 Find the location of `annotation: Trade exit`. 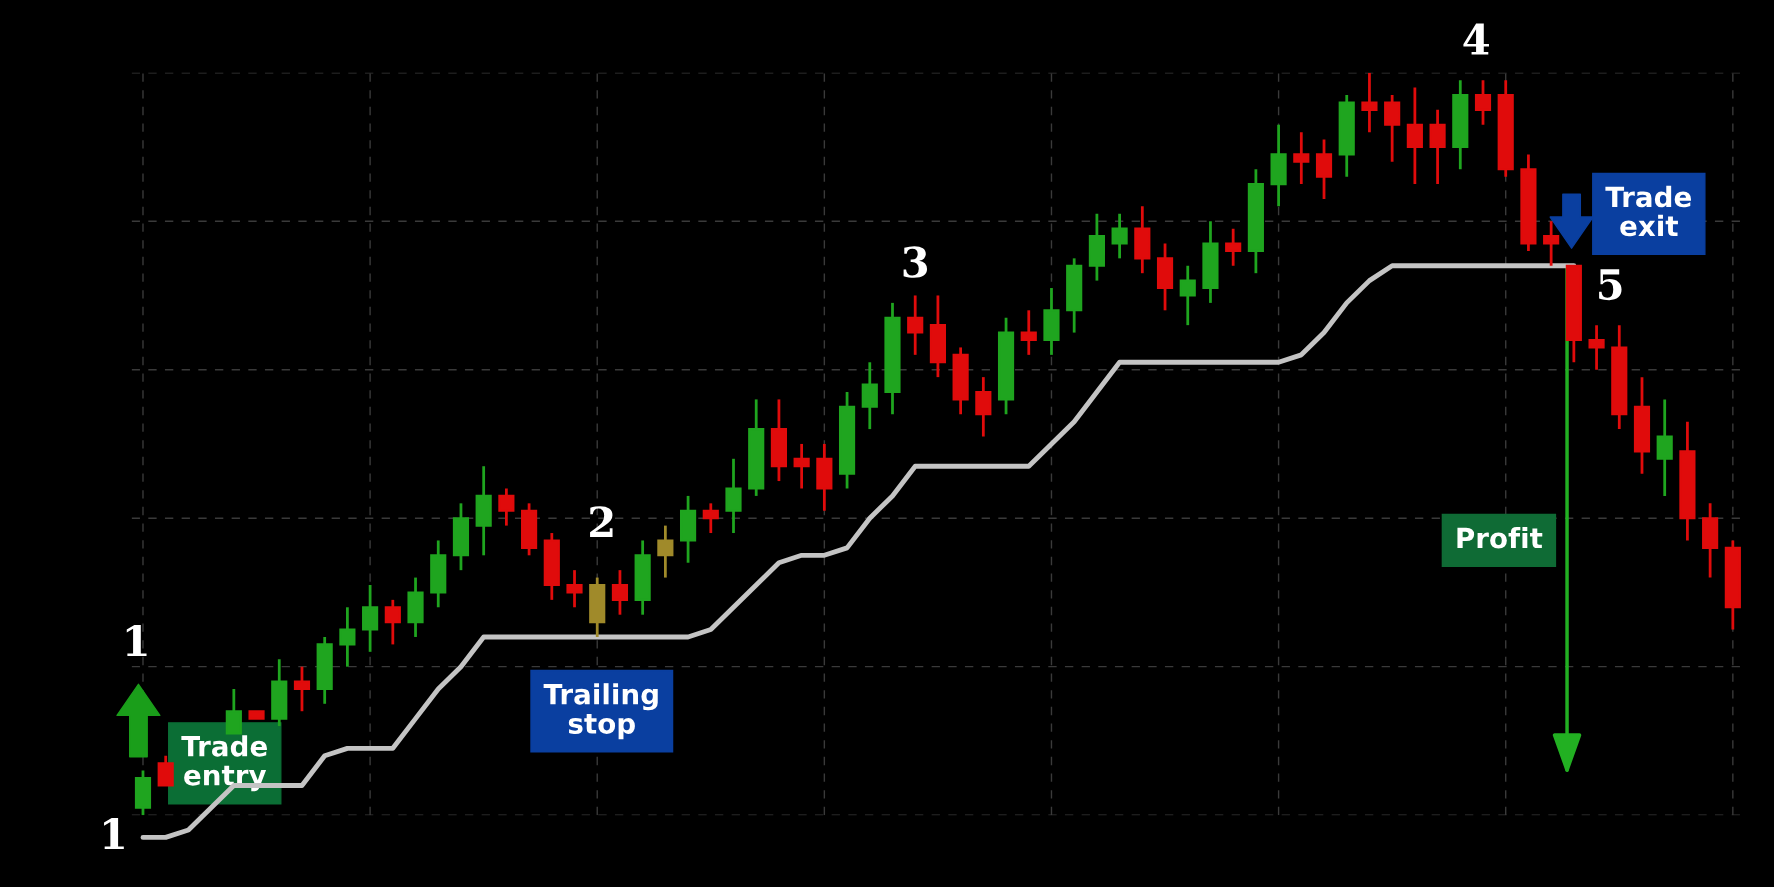

annotation: Trade exit is located at coordinates (1648, 211).